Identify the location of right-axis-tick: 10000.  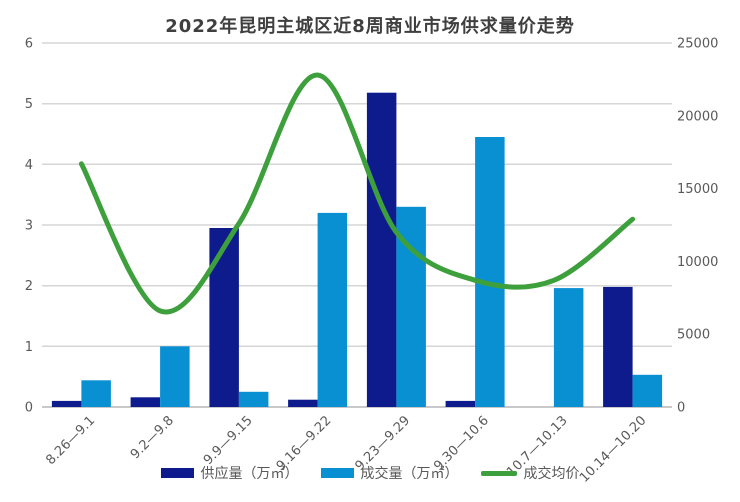
(697, 262).